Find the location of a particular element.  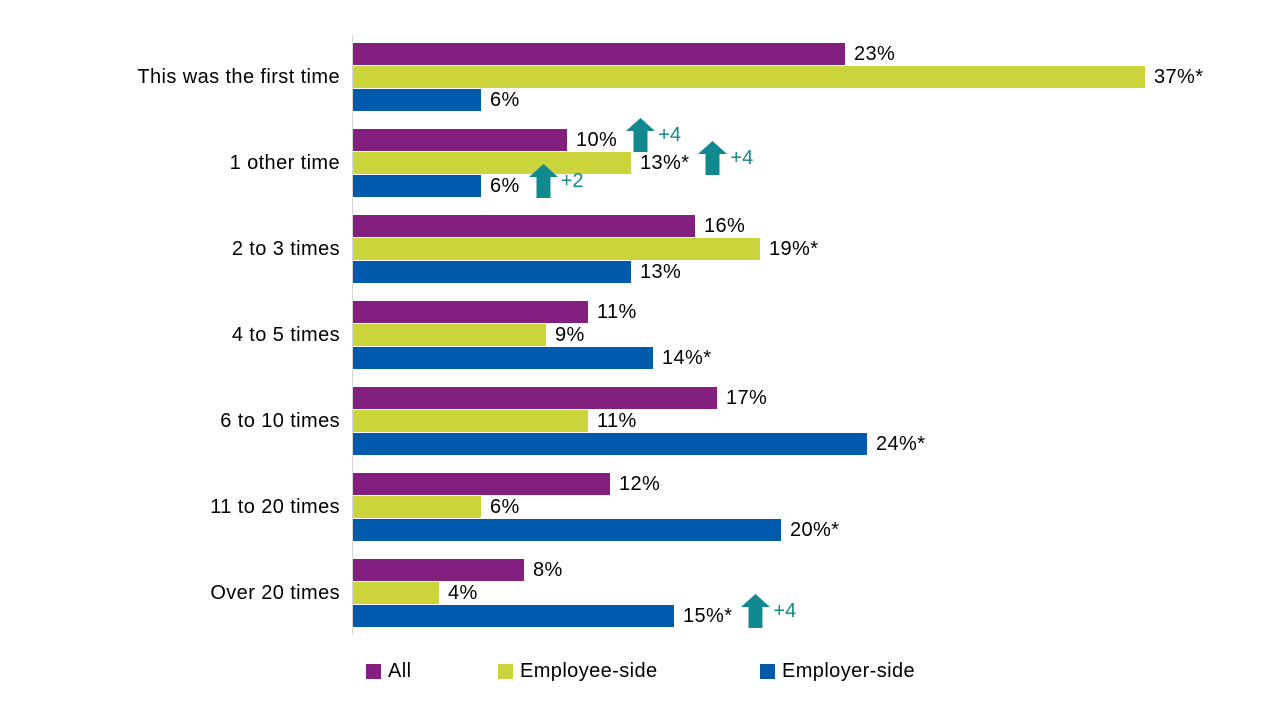

value-label: 4% is located at coordinates (463, 592).